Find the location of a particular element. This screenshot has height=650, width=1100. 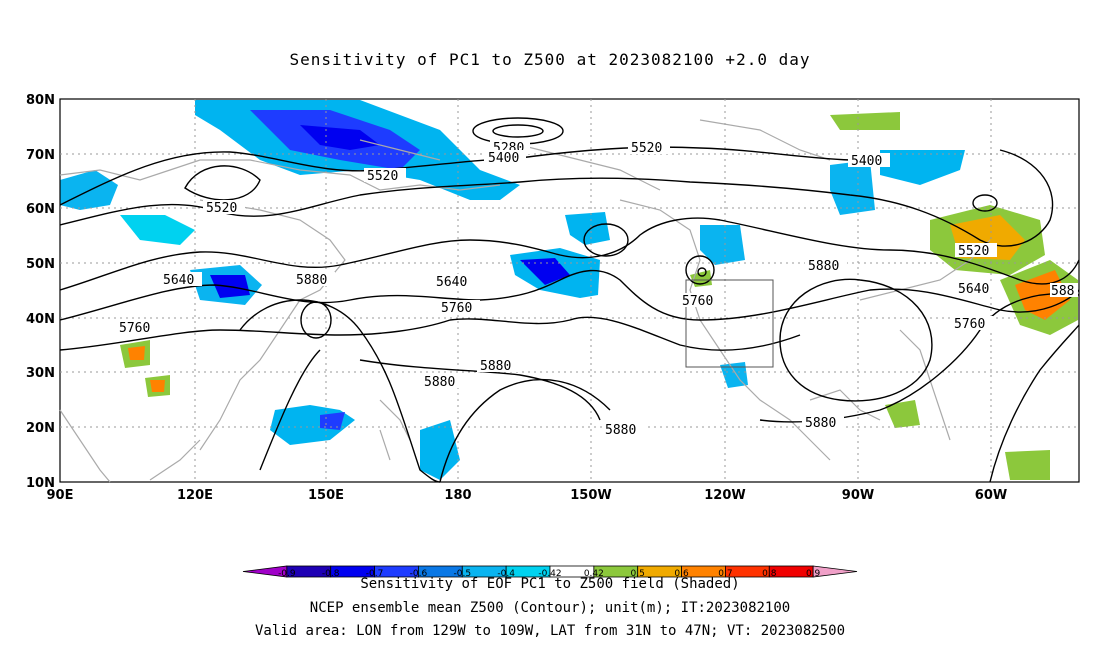

valid-area-box is located at coordinates (729, 323).